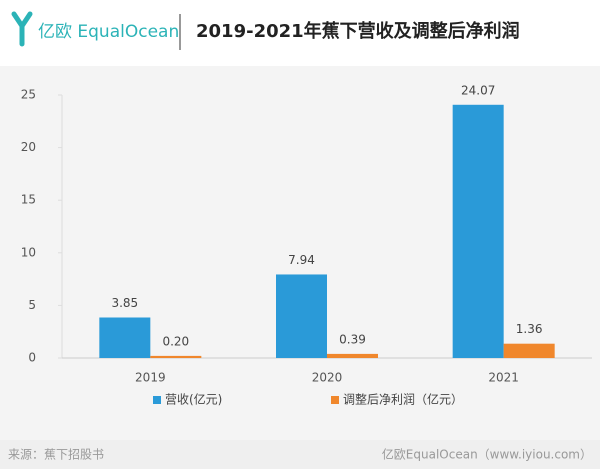 The image size is (600, 469). Describe the element at coordinates (529, 329) in the screenshot. I see `value-label: 1.36` at that location.